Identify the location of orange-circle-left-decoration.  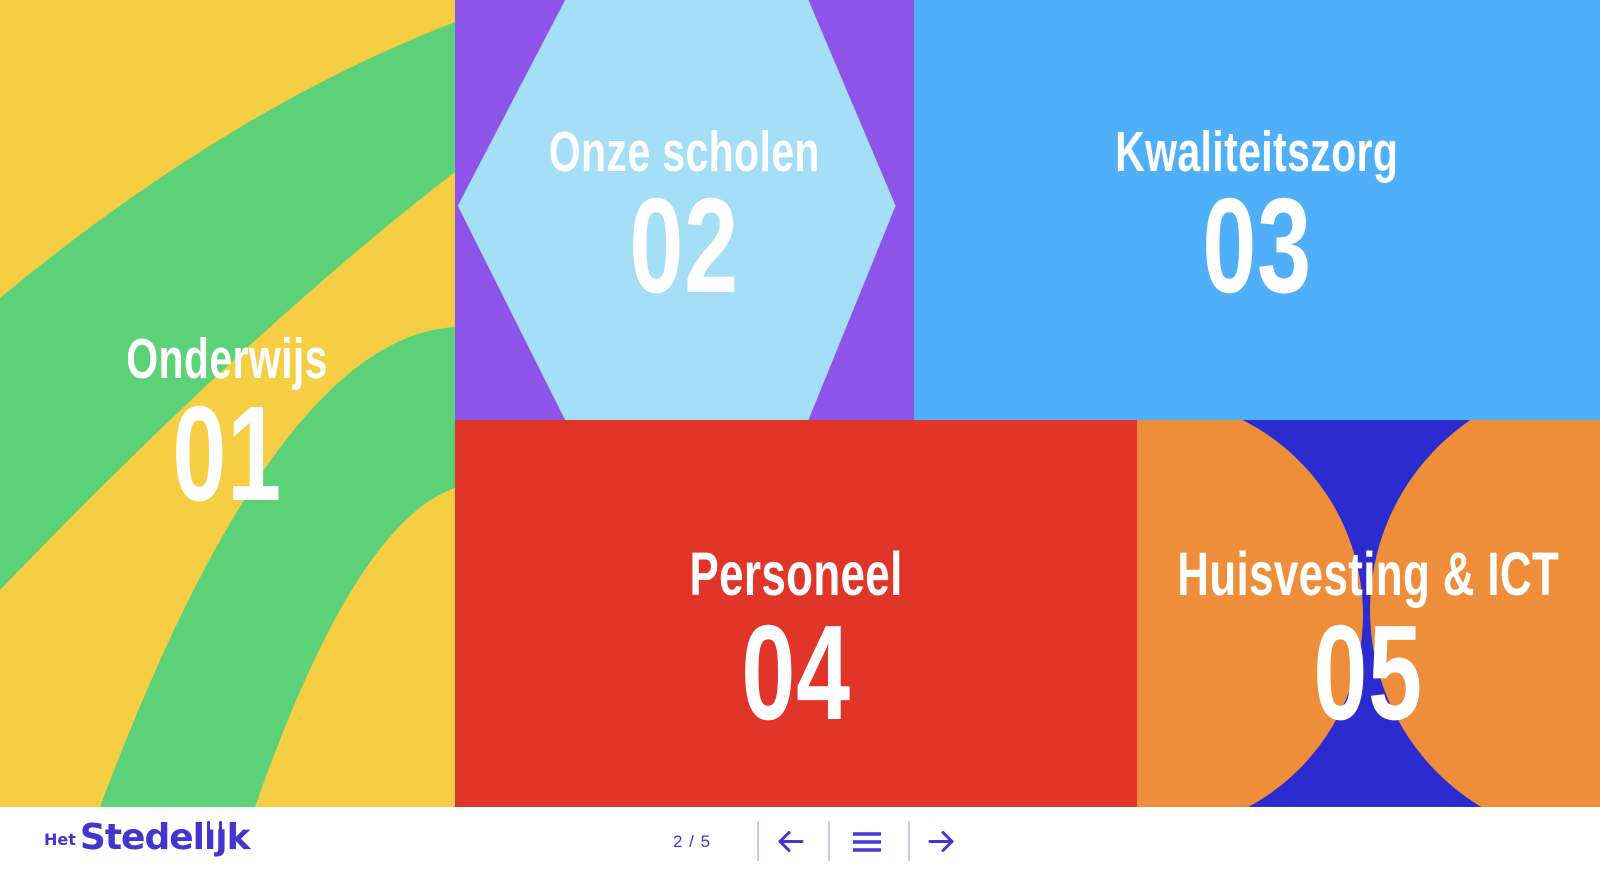
(1250, 613).